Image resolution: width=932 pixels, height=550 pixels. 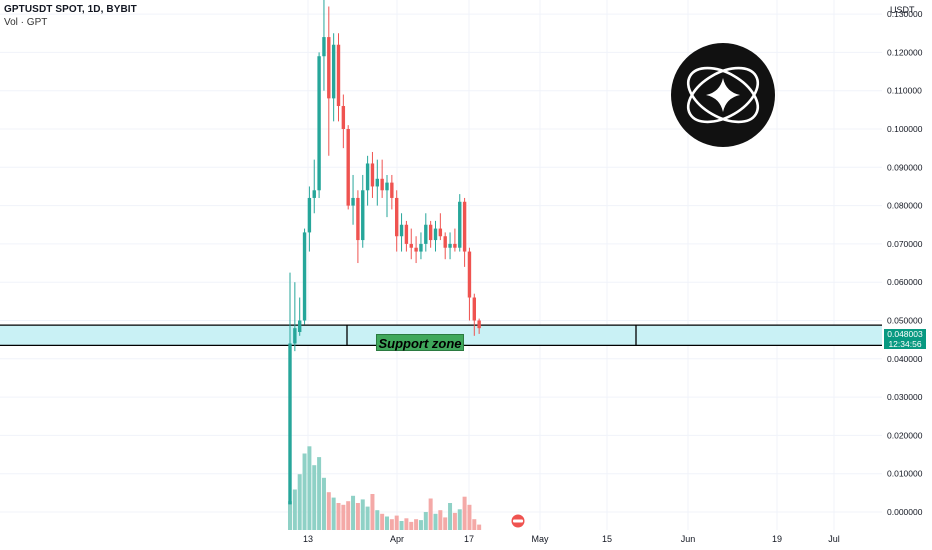 I want to click on price-tick-label: 0.030000, so click(x=905, y=397).